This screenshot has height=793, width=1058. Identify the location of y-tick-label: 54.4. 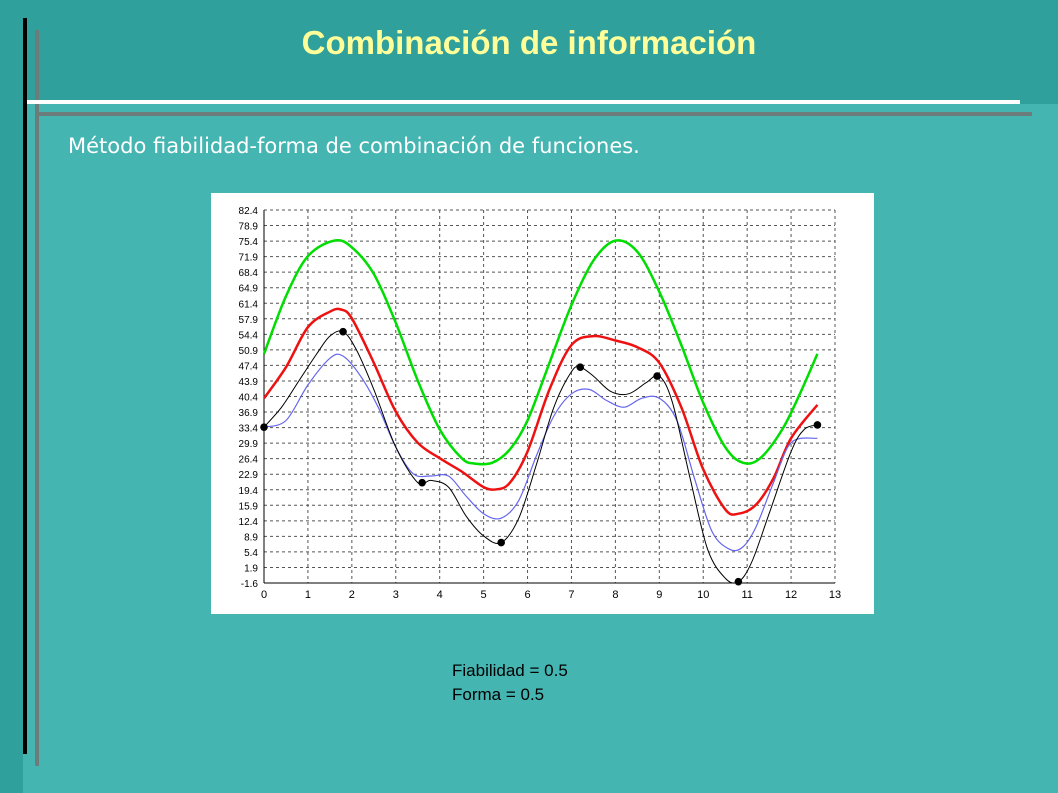
(249, 335).